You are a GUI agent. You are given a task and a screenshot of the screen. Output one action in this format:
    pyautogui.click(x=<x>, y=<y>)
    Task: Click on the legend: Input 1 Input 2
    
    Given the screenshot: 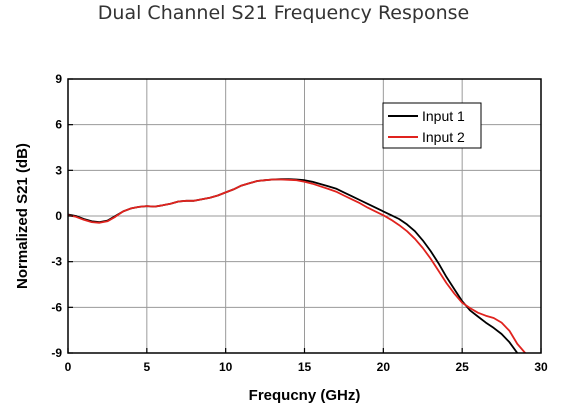 What is the action you would take?
    pyautogui.click(x=432, y=125)
    